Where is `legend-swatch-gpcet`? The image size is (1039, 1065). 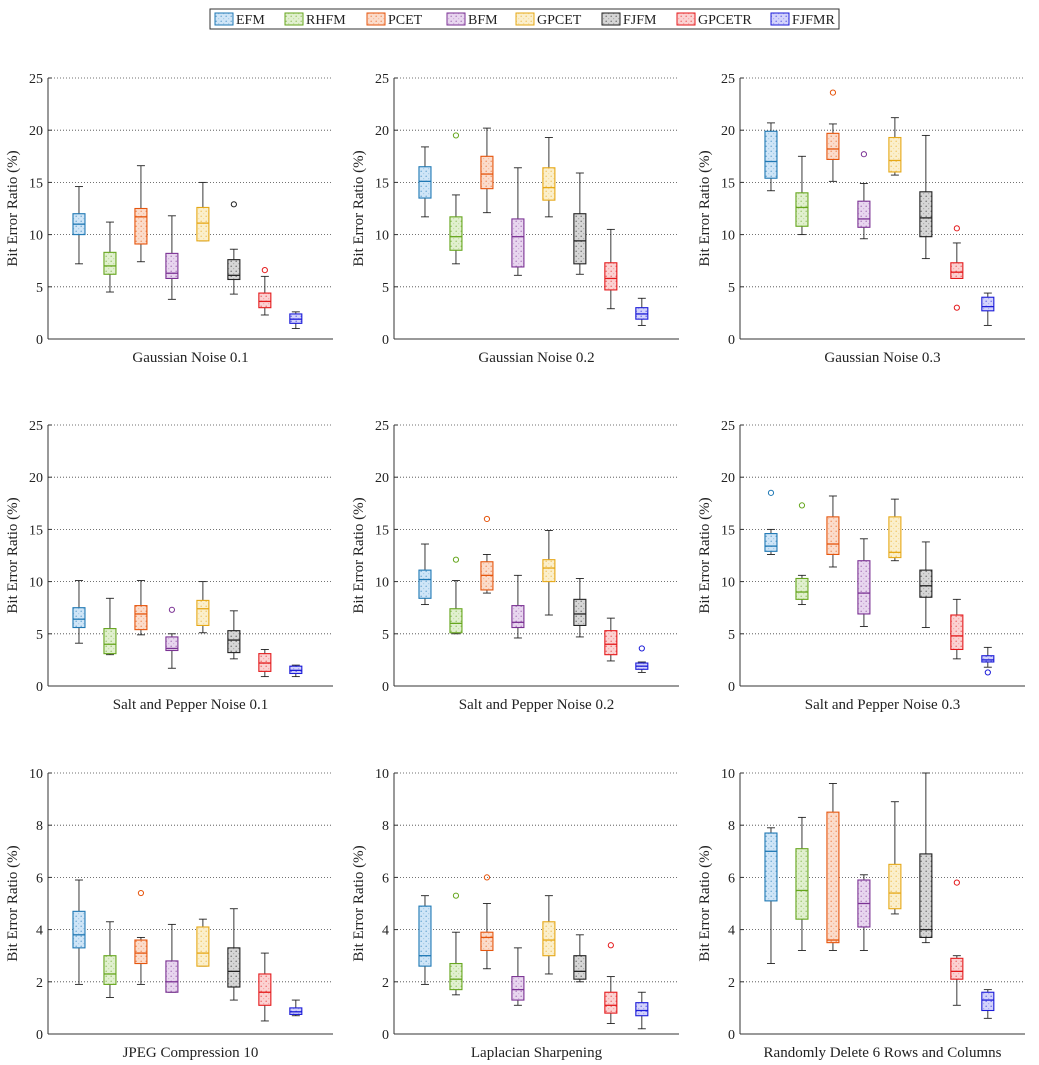
legend-swatch-gpcet is located at coordinates (525, 19).